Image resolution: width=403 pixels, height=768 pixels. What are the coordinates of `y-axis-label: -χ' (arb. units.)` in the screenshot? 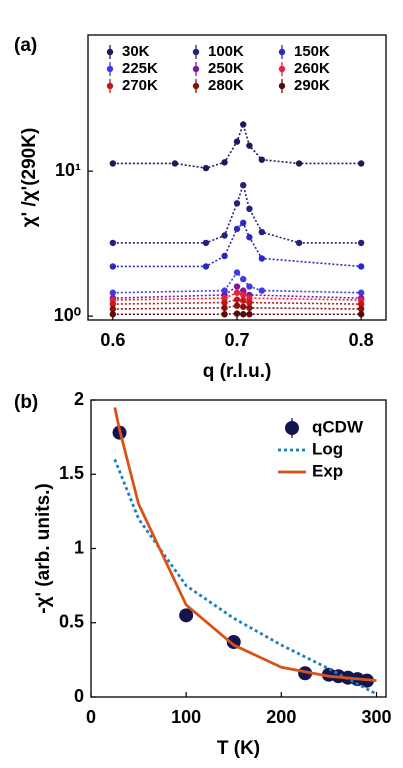 It's located at (43, 548).